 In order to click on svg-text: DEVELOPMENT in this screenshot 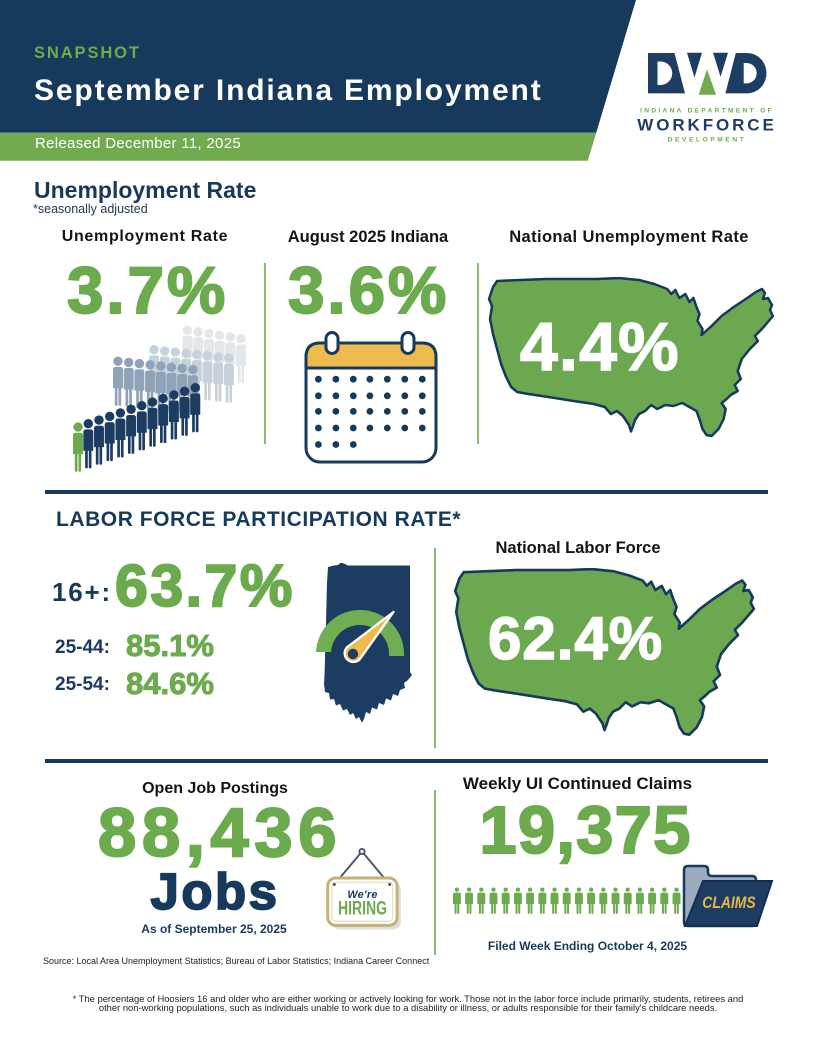, I will do `click(707, 140)`.